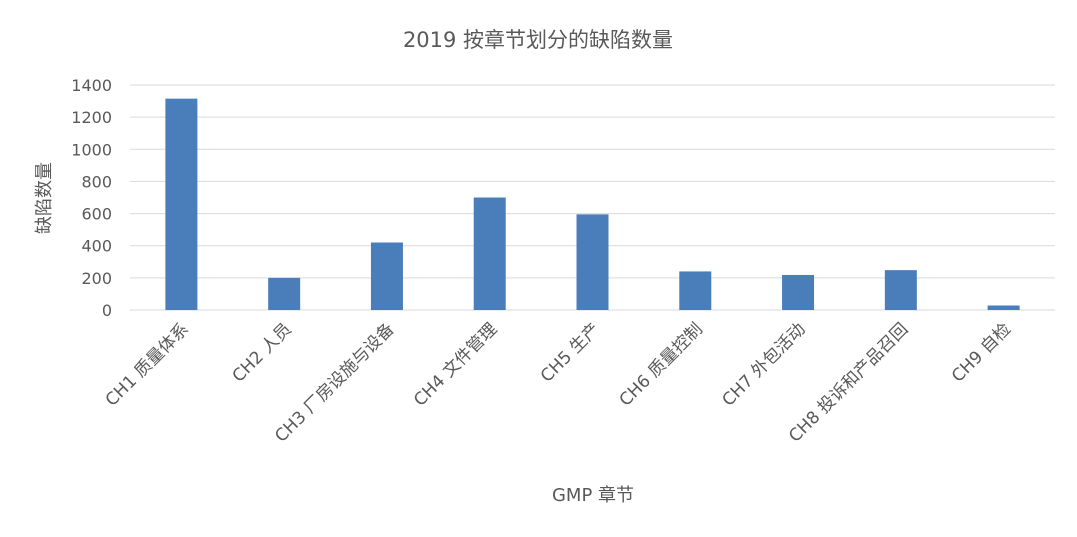  I want to click on y-tick-label: 800, so click(96, 181).